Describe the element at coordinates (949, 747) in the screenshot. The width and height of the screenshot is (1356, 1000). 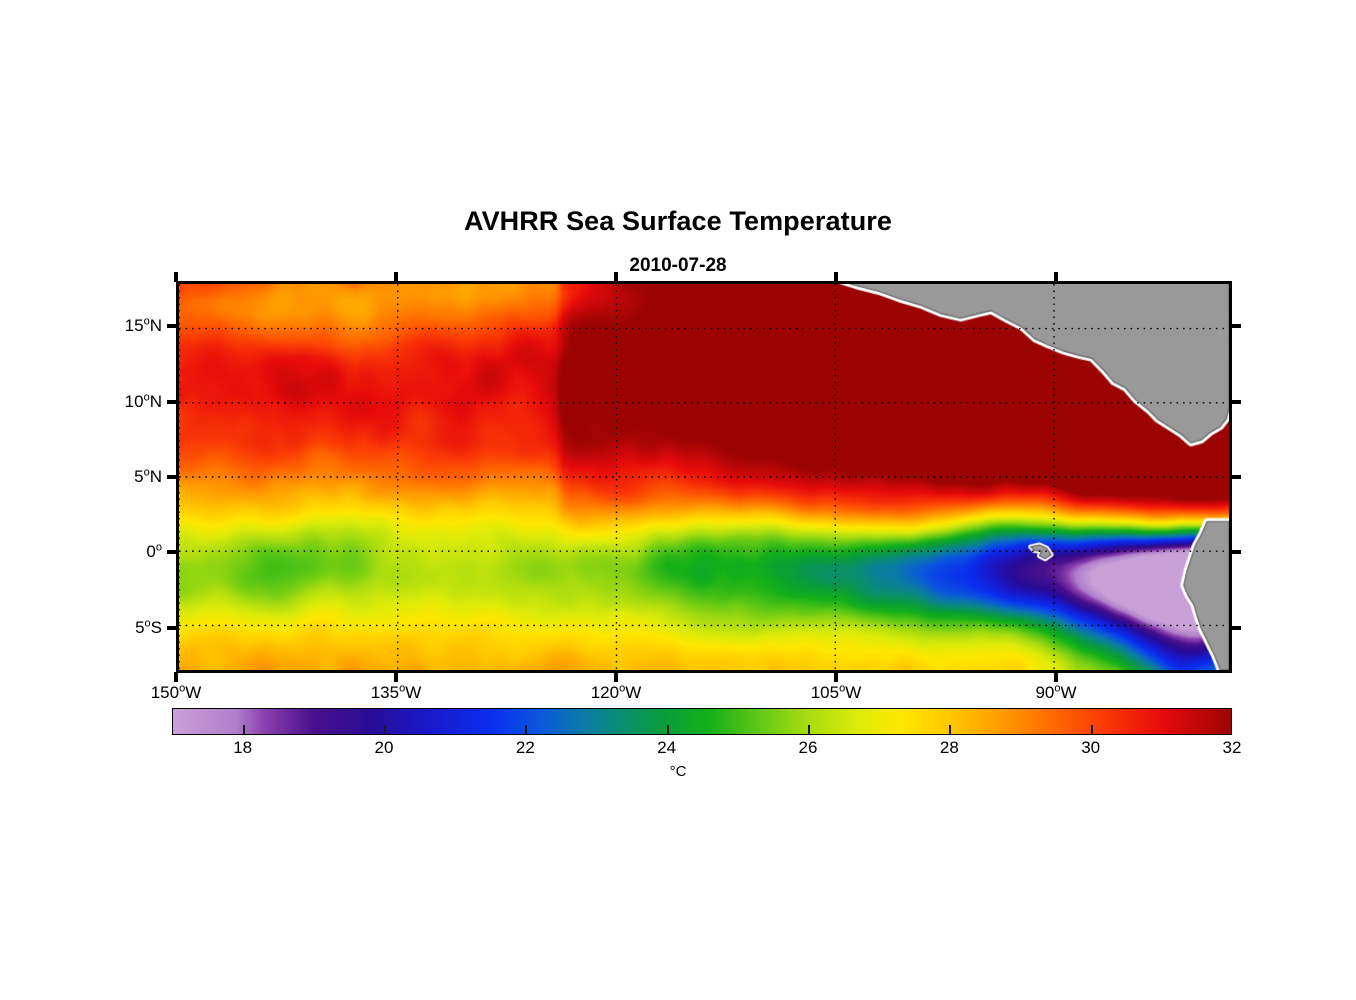
I see `colorbar-label-28: 28` at that location.